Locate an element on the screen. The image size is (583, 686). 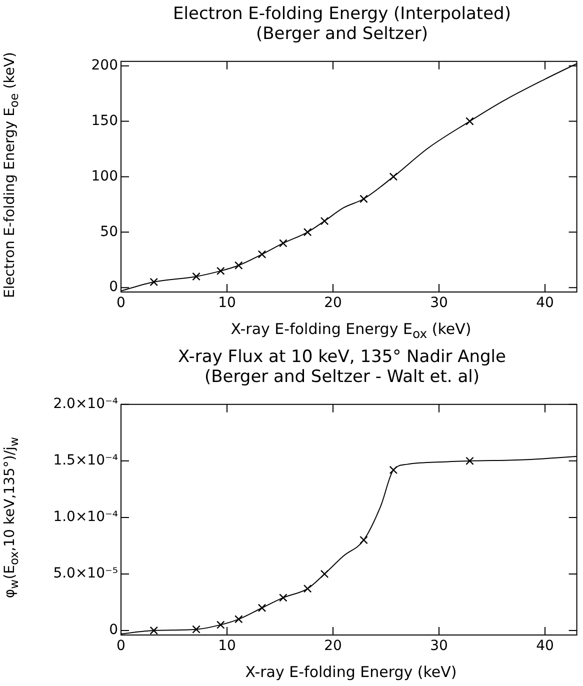
y-tick-label: 2.0×10⁻⁴ is located at coordinates (85, 404).